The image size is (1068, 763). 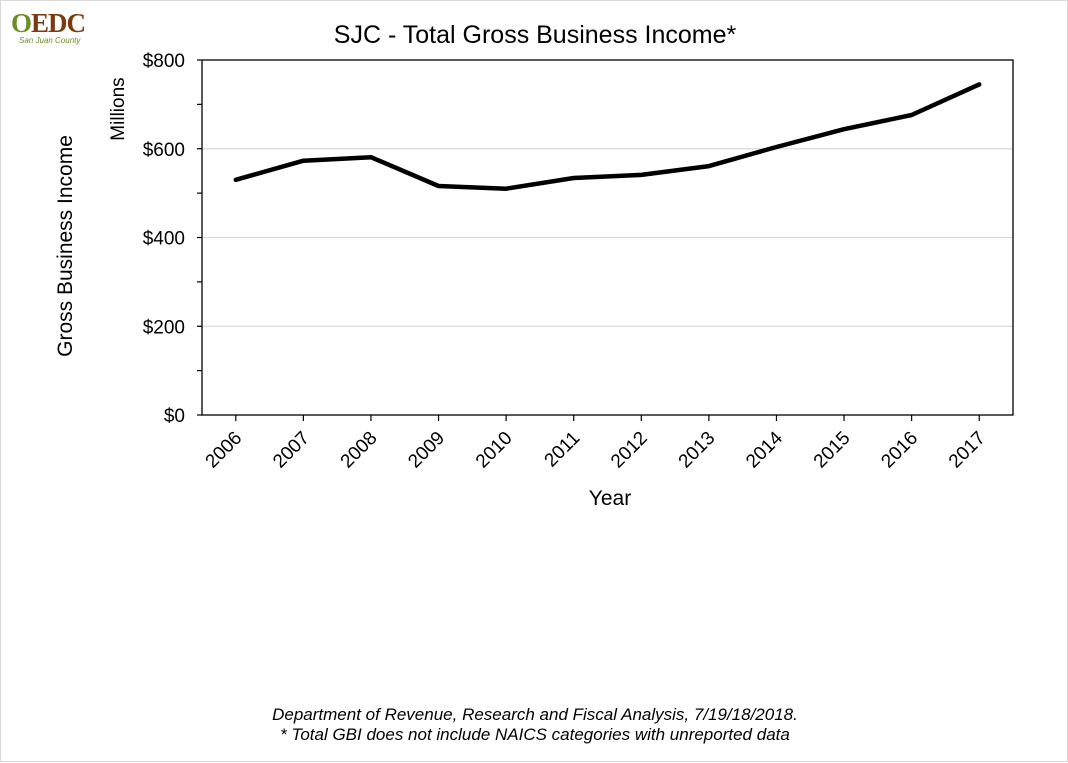 What do you see at coordinates (164, 327) in the screenshot?
I see `y-tick-label: $200` at bounding box center [164, 327].